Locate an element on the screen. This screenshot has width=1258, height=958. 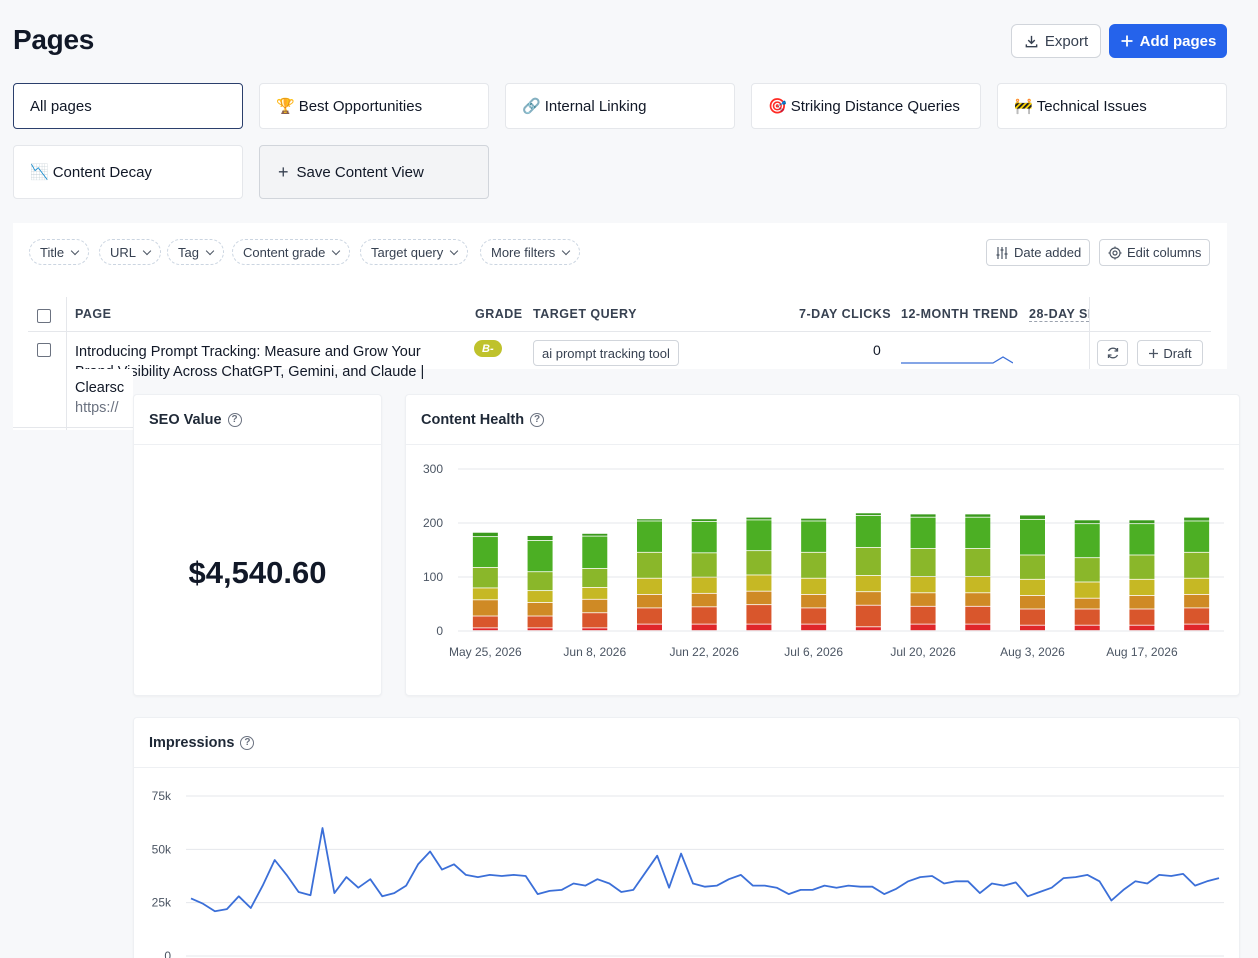
date-added-button: Date added is located at coordinates (1038, 252).